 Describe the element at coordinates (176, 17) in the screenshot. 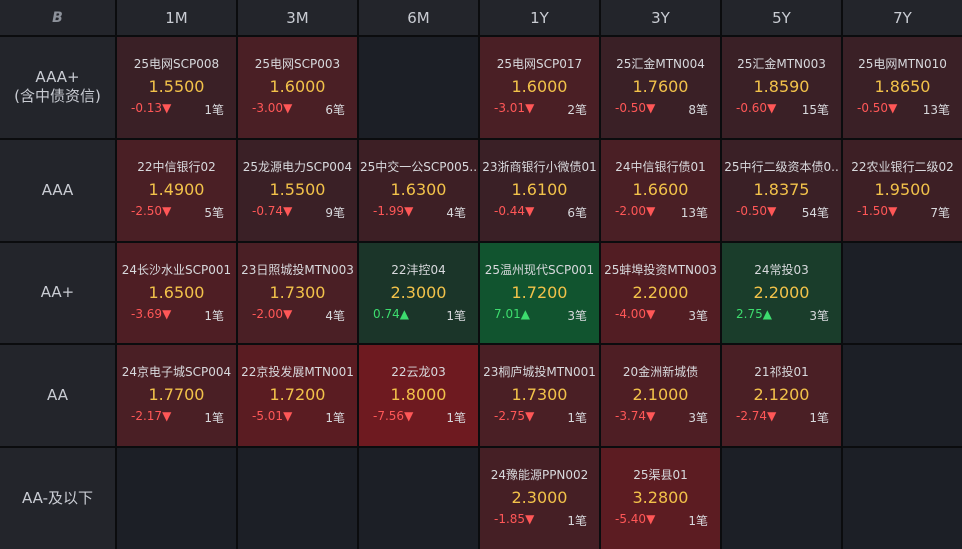

I see `tenor-header-1m: 1M` at that location.